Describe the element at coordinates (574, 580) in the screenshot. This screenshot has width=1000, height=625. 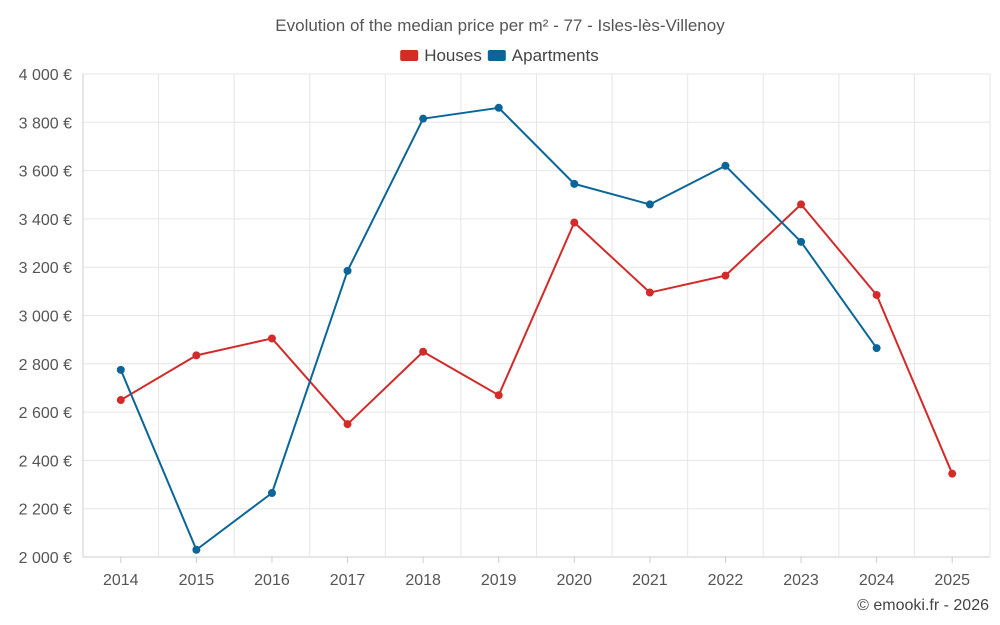
I see `x-tick-label: 2020` at that location.